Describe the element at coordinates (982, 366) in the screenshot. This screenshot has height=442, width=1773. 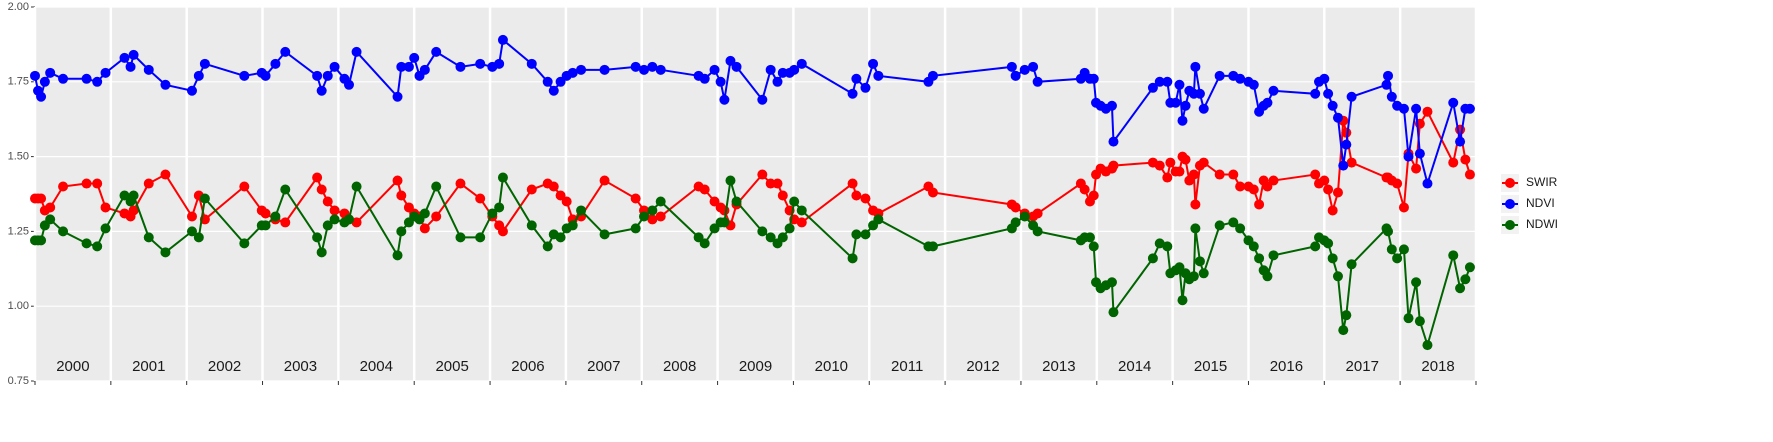
I see `year-label: 2012` at that location.